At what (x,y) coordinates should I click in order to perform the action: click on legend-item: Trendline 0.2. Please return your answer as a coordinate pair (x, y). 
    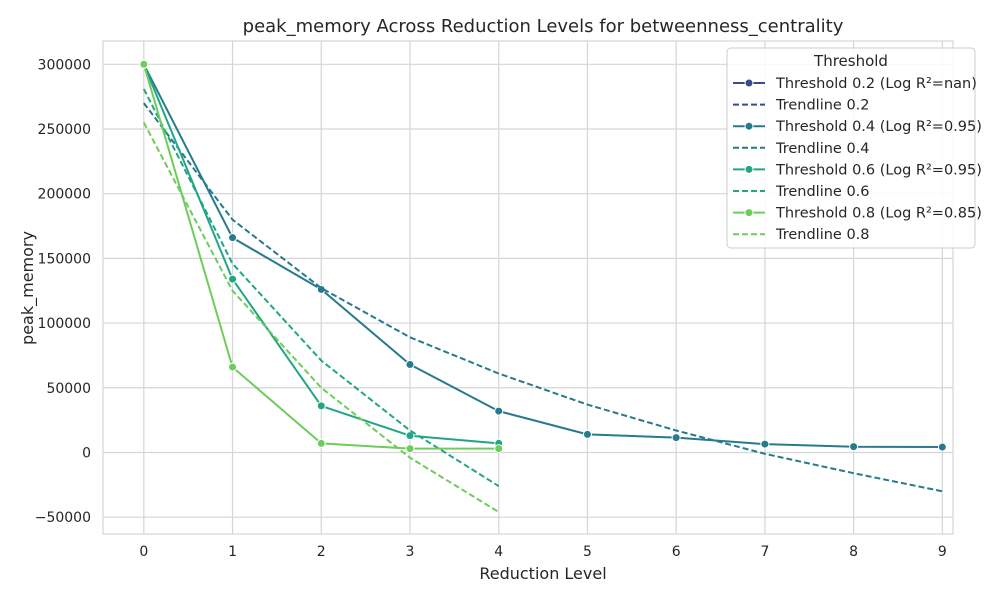
    Looking at the image, I should click on (801, 106).